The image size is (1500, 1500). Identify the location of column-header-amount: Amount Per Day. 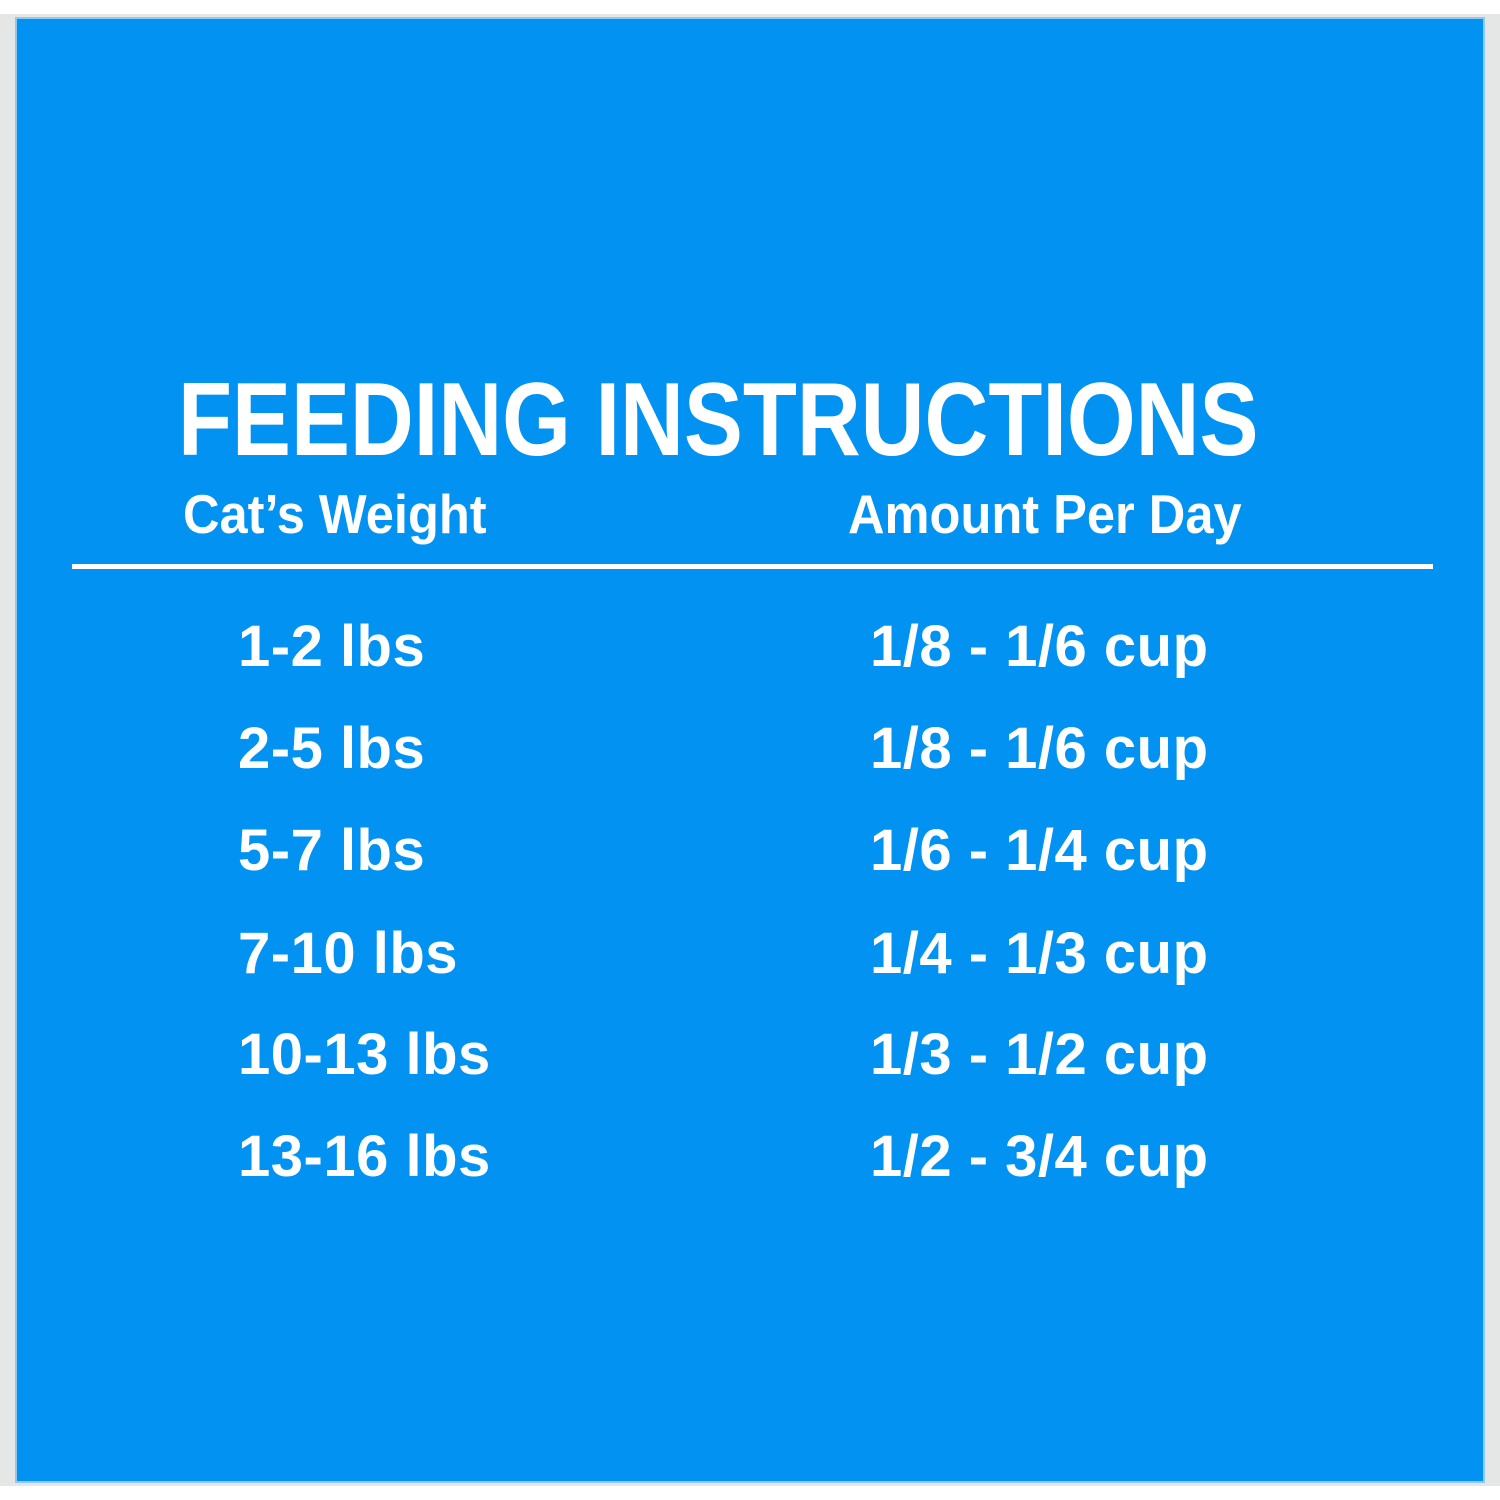
(1045, 514).